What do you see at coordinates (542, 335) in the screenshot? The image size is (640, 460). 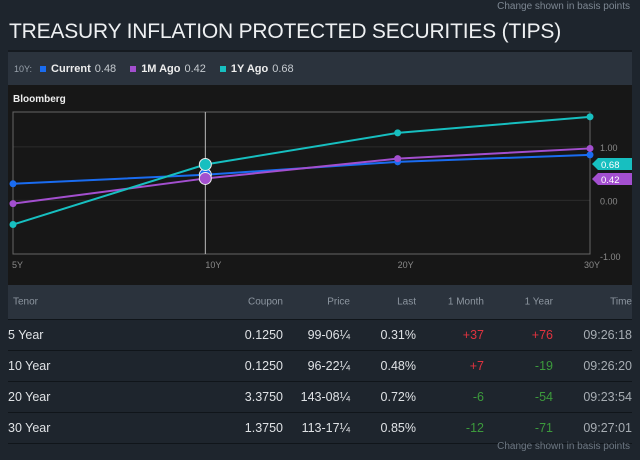 I see `1-year-change-cell: +76` at bounding box center [542, 335].